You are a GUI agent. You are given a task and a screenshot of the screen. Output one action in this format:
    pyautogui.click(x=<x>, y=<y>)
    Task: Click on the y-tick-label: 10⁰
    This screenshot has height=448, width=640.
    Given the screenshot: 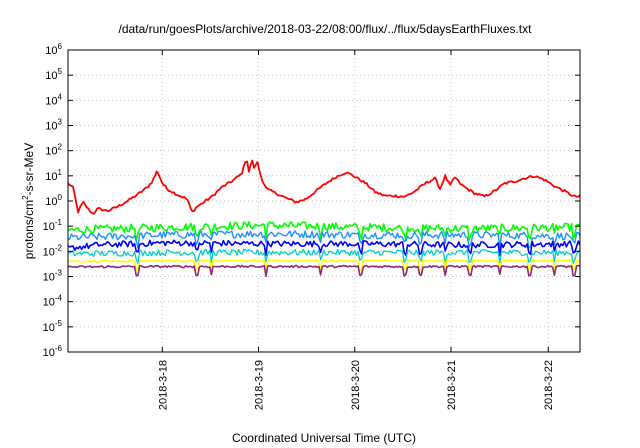 What is the action you would take?
    pyautogui.click(x=53, y=200)
    